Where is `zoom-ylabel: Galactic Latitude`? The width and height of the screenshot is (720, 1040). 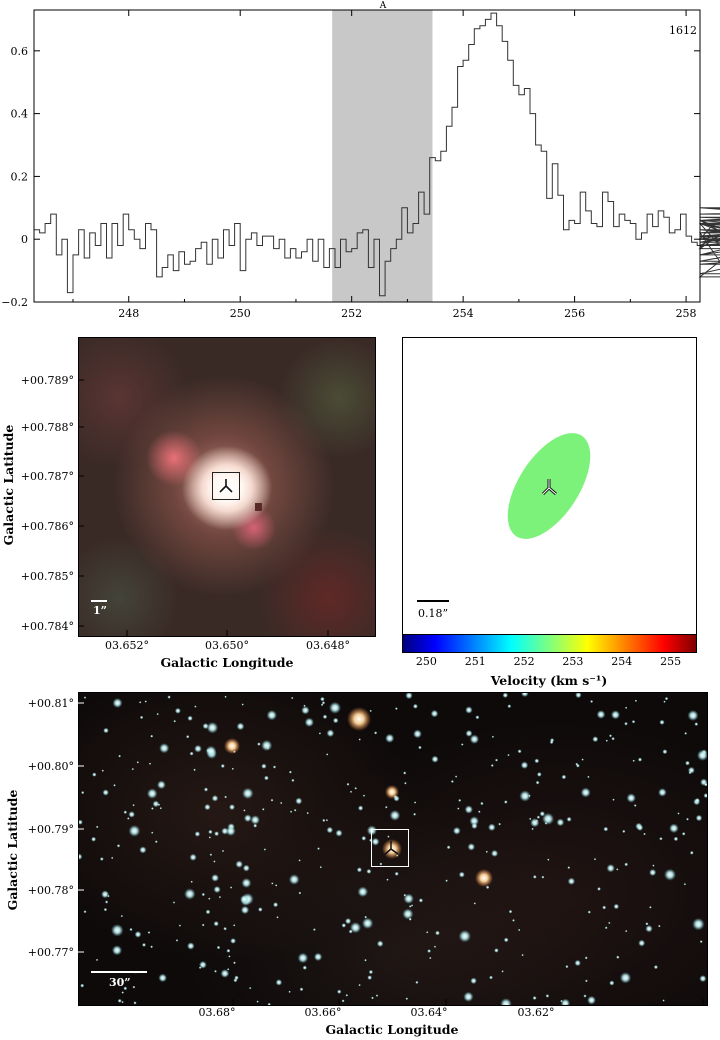
zoom-ylabel: Galactic Latitude is located at coordinates (8, 485).